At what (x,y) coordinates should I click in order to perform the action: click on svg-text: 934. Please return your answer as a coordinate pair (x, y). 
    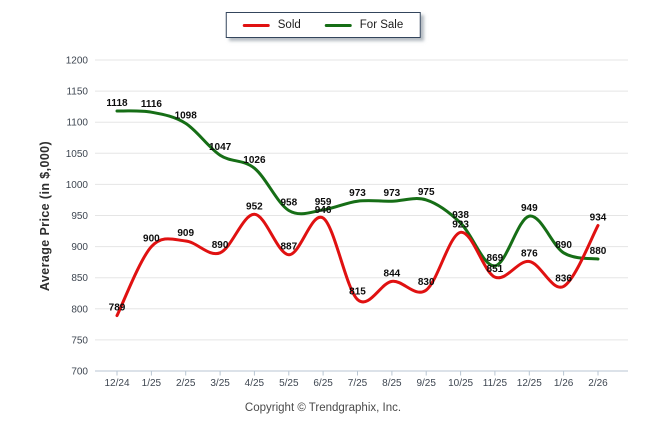
    Looking at the image, I should click on (598, 218).